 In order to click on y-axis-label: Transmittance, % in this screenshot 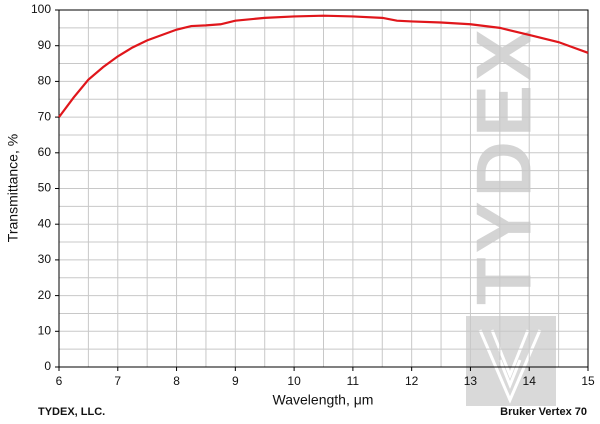, I will do `click(13, 188)`.